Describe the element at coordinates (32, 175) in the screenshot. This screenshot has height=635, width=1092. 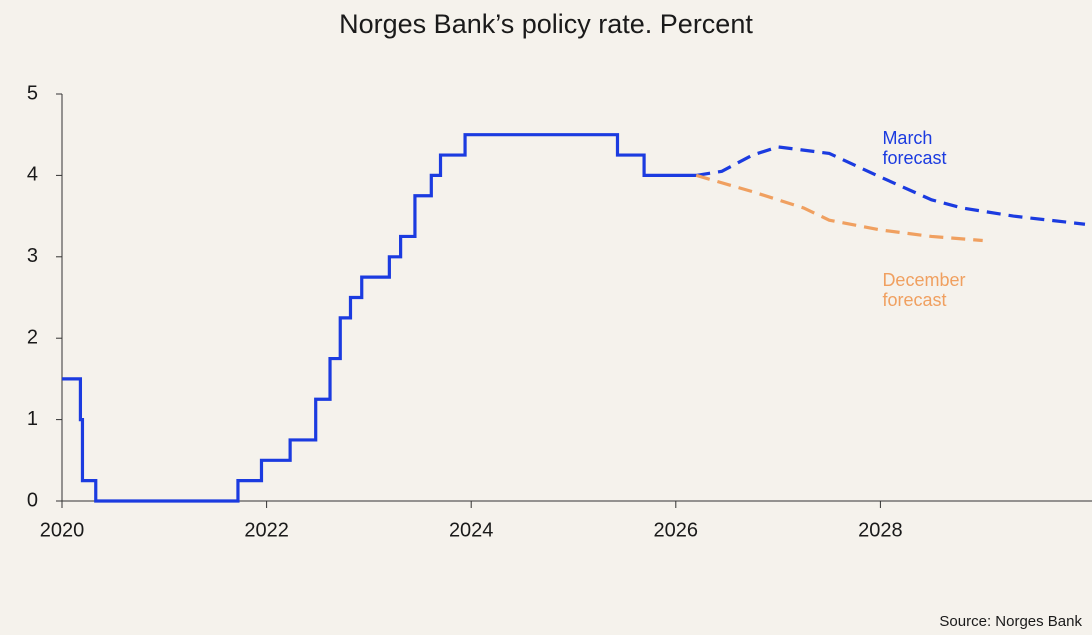
I see `y-tick-label: 4` at that location.